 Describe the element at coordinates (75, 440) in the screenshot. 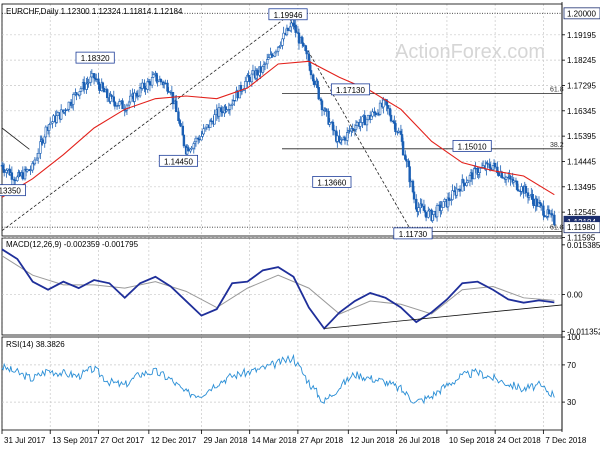

I see `x-tick-label: 13 Sep 2017` at that location.